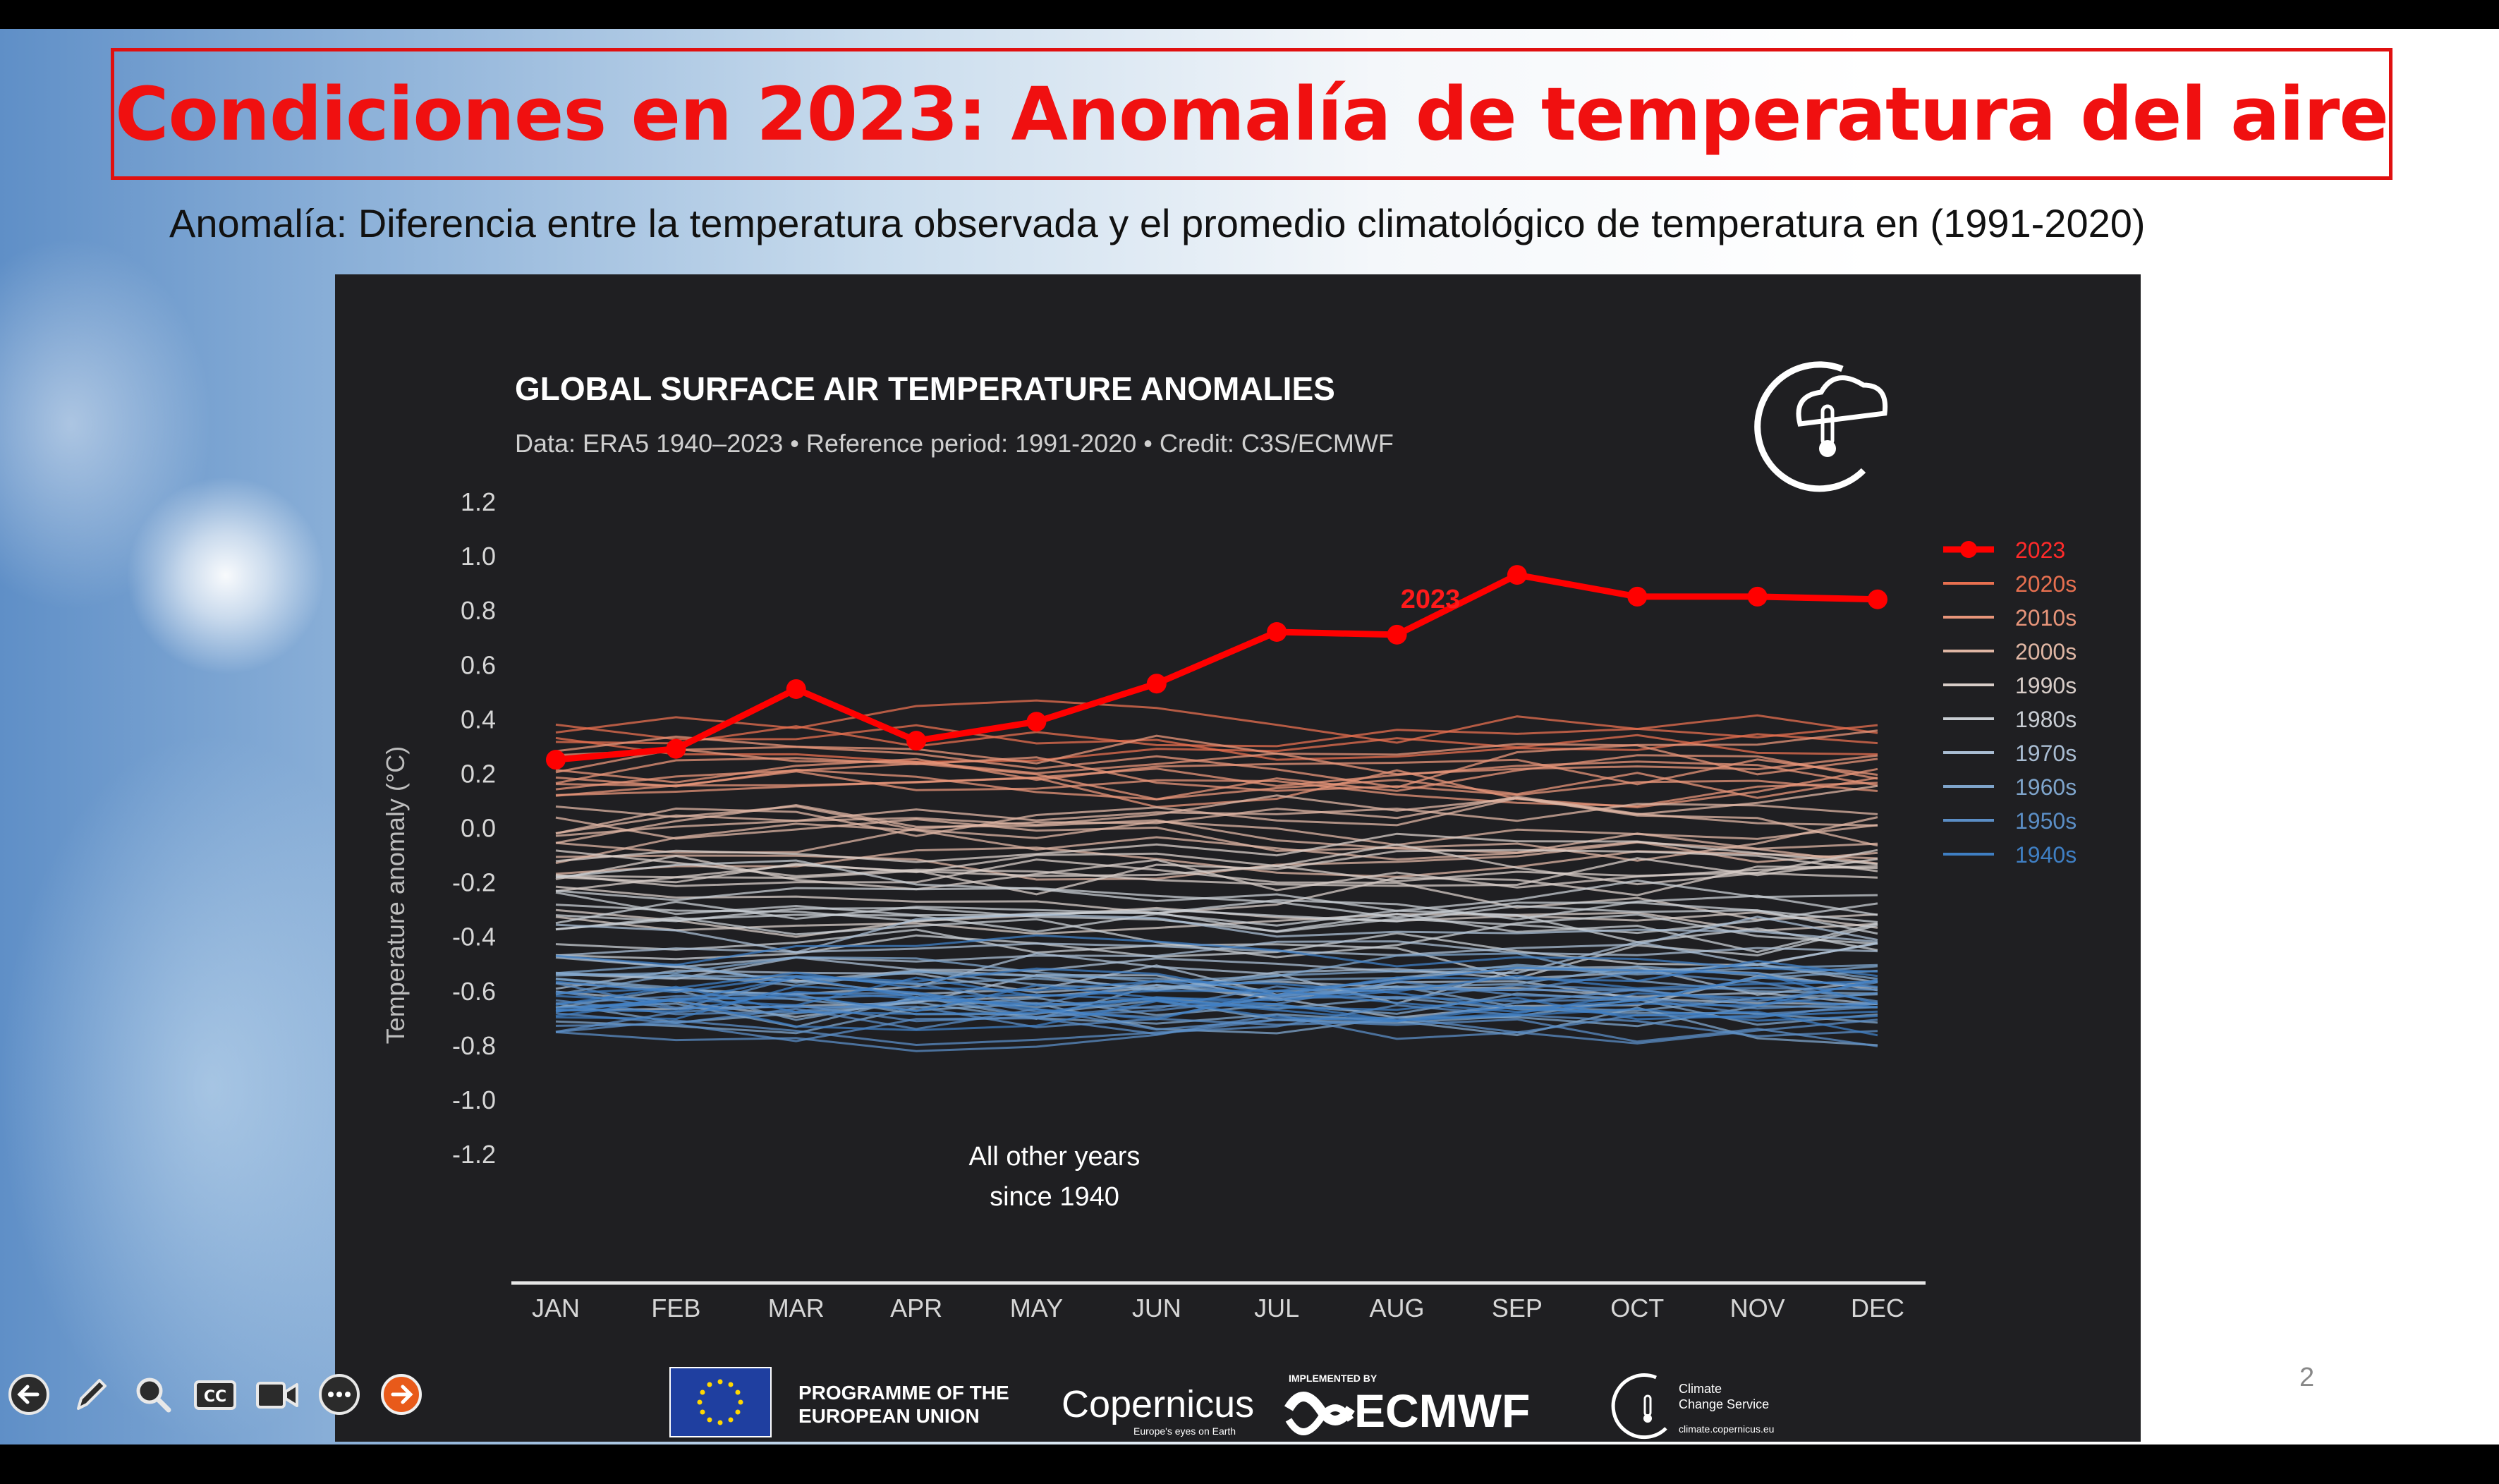  What do you see at coordinates (2046, 787) in the screenshot?
I see `legend-label-1960s: 1960s` at bounding box center [2046, 787].